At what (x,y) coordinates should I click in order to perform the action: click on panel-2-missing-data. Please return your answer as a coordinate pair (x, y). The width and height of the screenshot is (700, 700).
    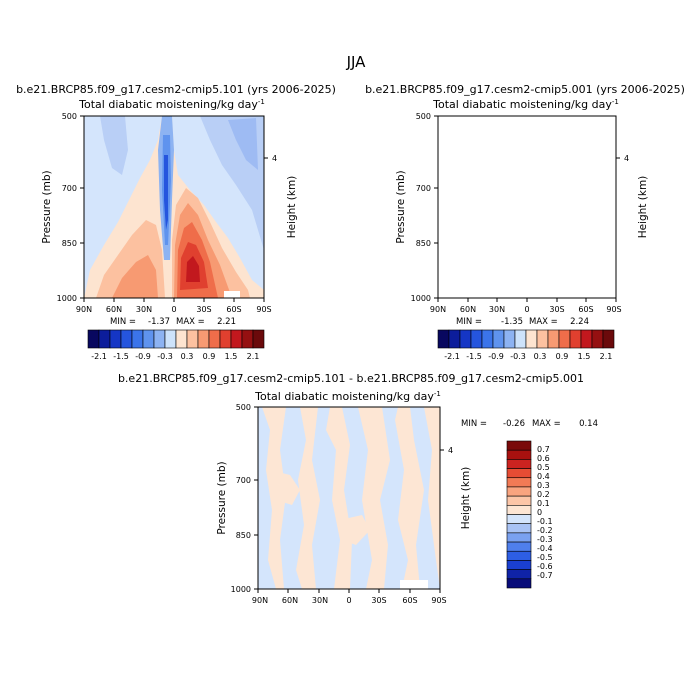
    Looking at the image, I should click on (584, 294).